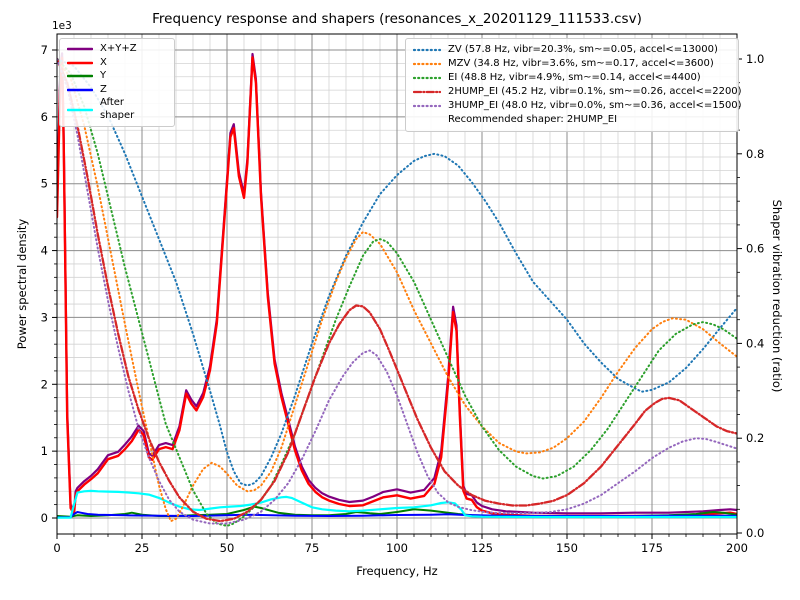 This screenshot has width=800, height=600. What do you see at coordinates (44, 251) in the screenshot?
I see `y-left-tick-label: 4` at bounding box center [44, 251].